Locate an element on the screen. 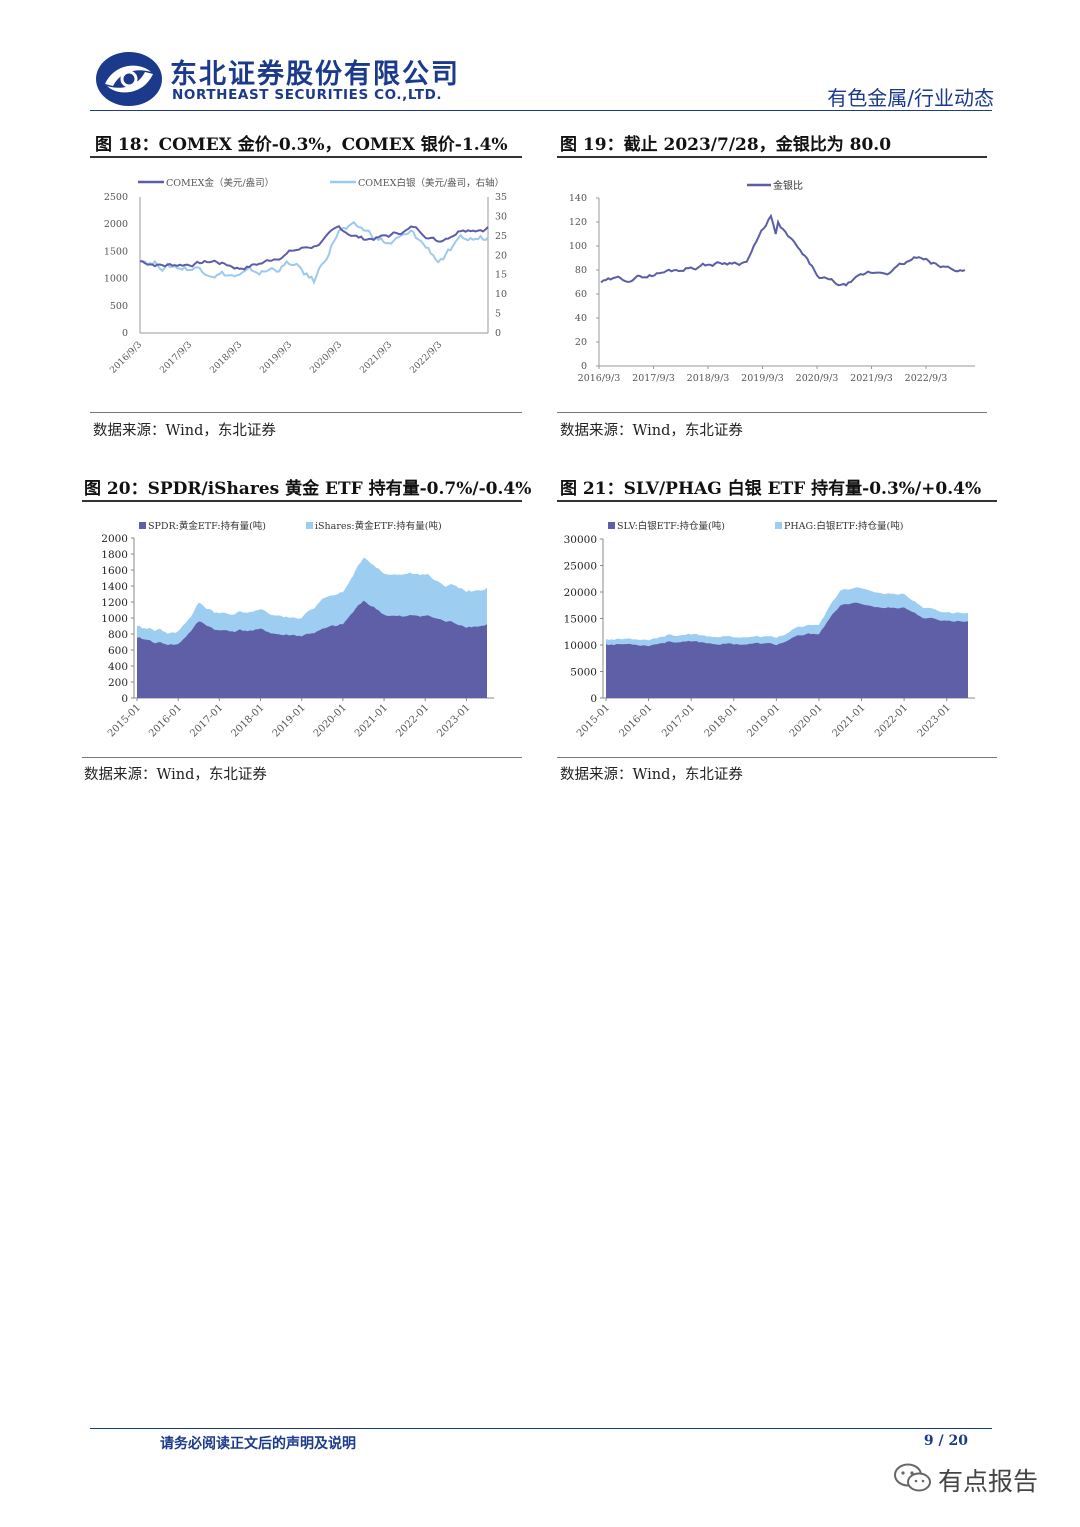 The image size is (1080, 1527). y-tick-label: 10000 is located at coordinates (580, 646).